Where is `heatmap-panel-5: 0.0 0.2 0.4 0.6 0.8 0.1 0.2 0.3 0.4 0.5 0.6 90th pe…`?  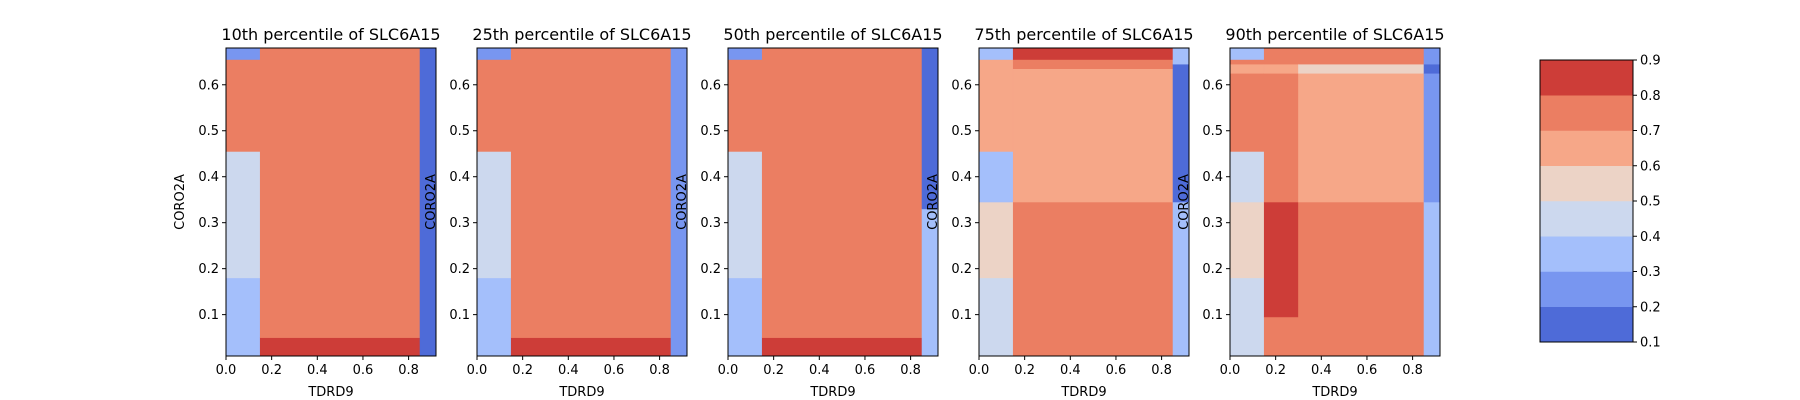 heatmap-panel-5: 0.0 0.2 0.4 0.6 0.8 0.1 0.2 0.3 0.4 0.5 0.6 90th pe… is located at coordinates (1311, 212).